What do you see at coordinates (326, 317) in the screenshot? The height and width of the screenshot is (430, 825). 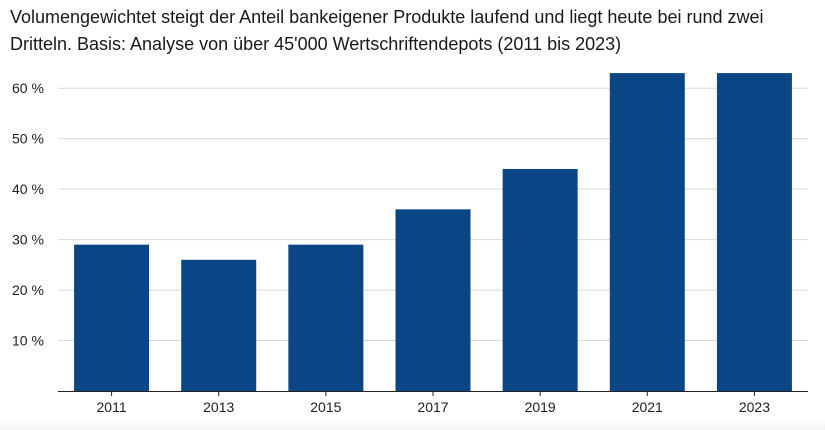 I see `bar-2015` at bounding box center [326, 317].